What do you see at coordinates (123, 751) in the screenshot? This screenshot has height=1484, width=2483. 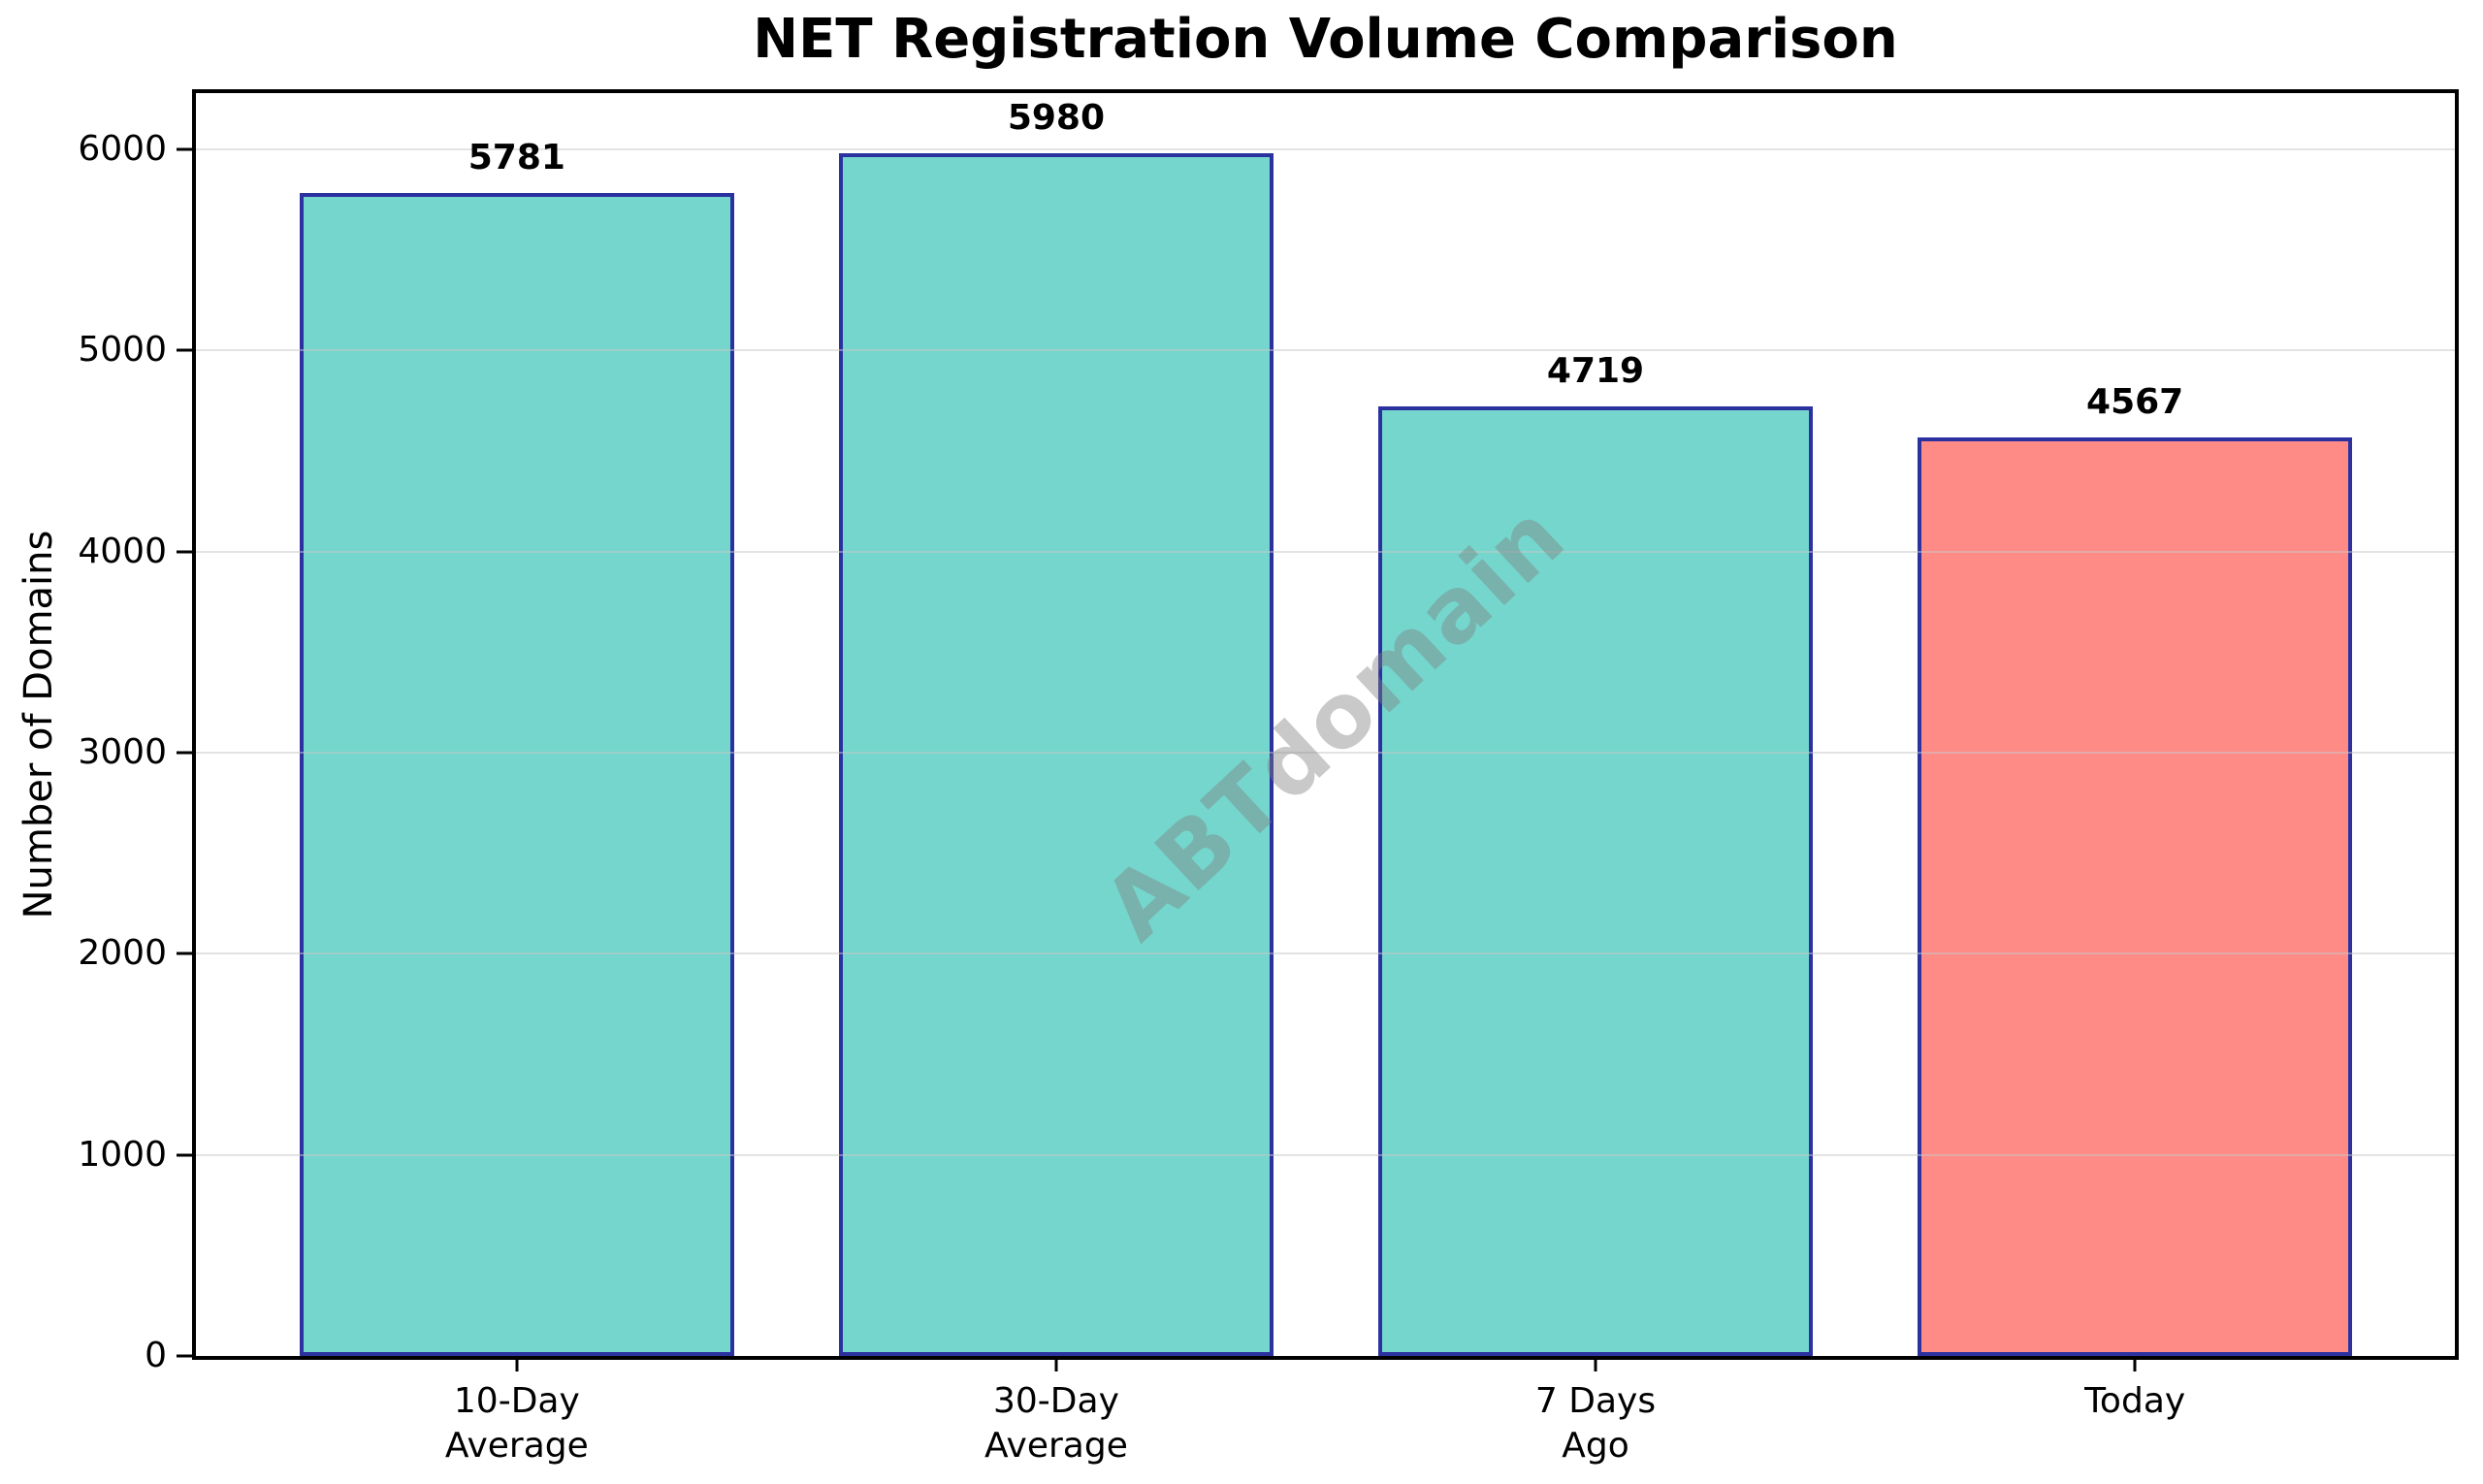 I see `y-tick-label-3000: 3000` at bounding box center [123, 751].